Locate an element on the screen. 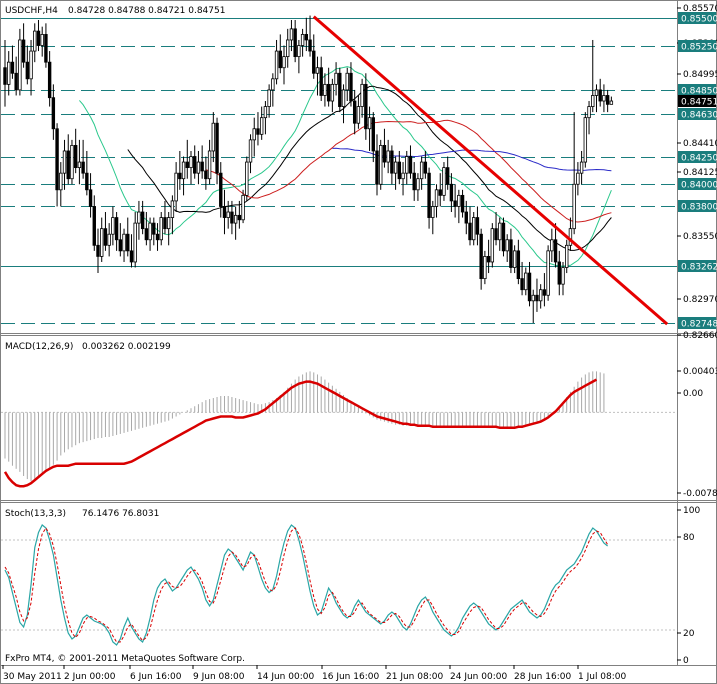 This screenshot has width=717, height=684. ohlc-readout: 0.84728 0.84788 0.84721 0.84751 is located at coordinates (146, 11).